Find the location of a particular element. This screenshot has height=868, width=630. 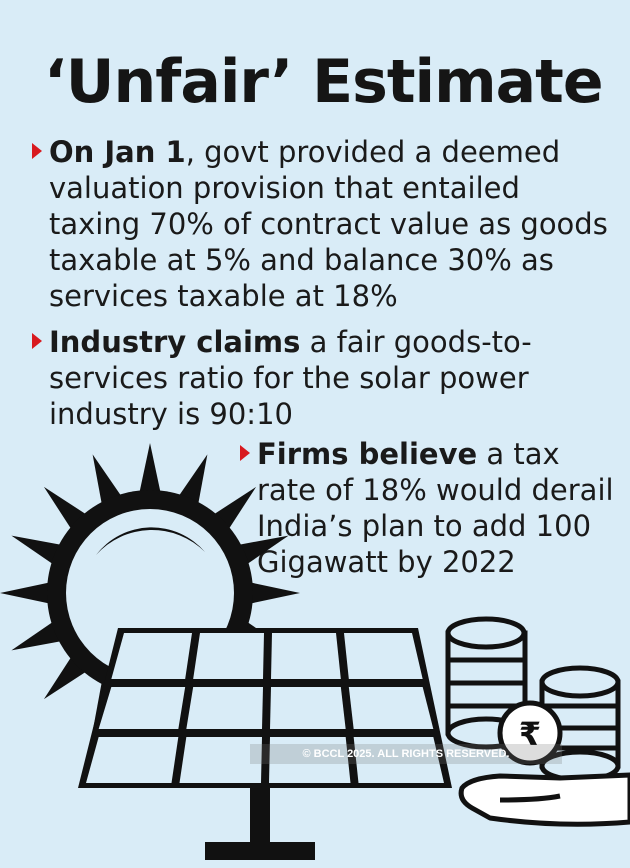

copyright-notice: © BCCL 2025. ALL RIGHTS RESERVED. is located at coordinates (406, 754).